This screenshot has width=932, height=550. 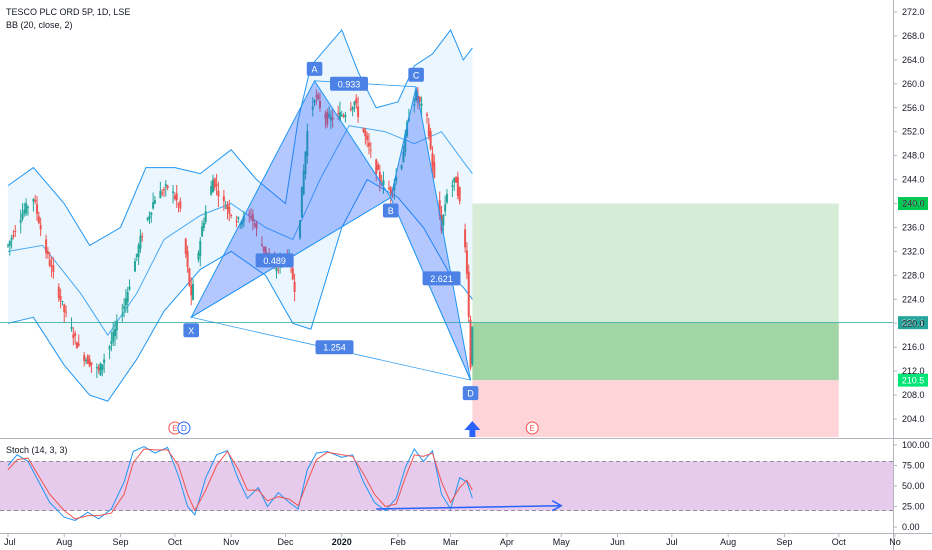 What do you see at coordinates (451, 542) in the screenshot?
I see `date-tick-9: Mar` at bounding box center [451, 542].